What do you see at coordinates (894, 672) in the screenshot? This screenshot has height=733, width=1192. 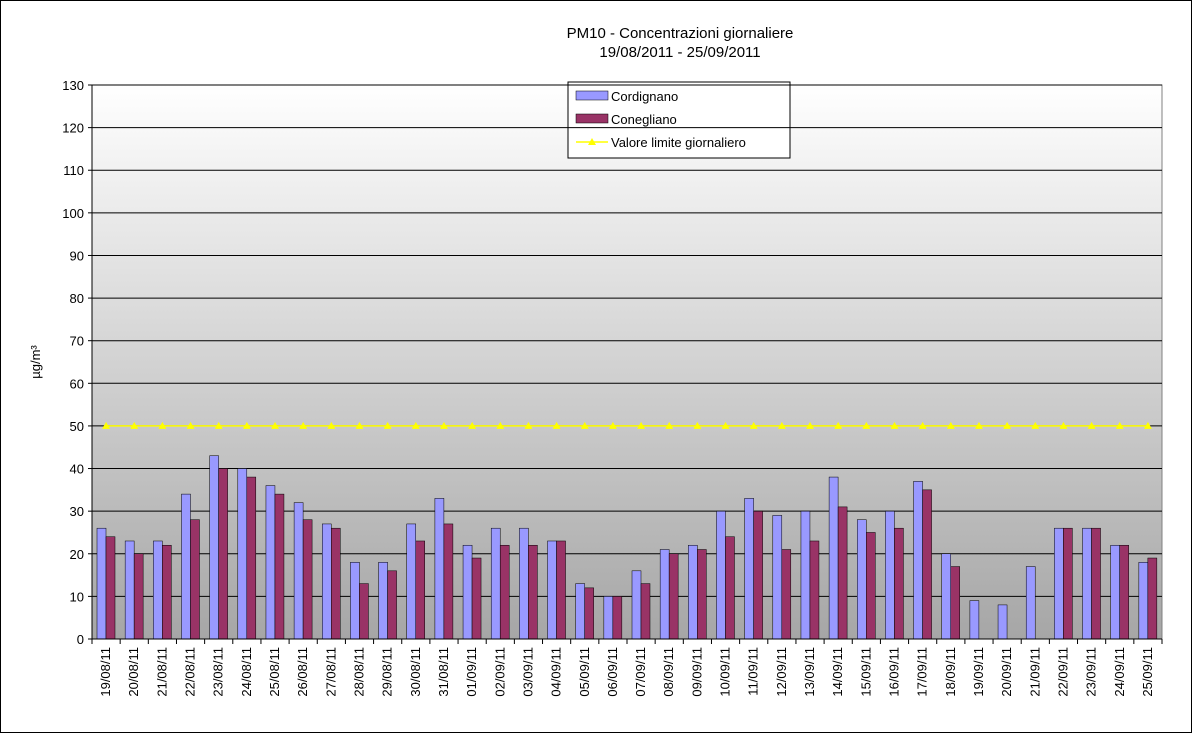 I see `x-tick-label: 16/09/11` at bounding box center [894, 672].